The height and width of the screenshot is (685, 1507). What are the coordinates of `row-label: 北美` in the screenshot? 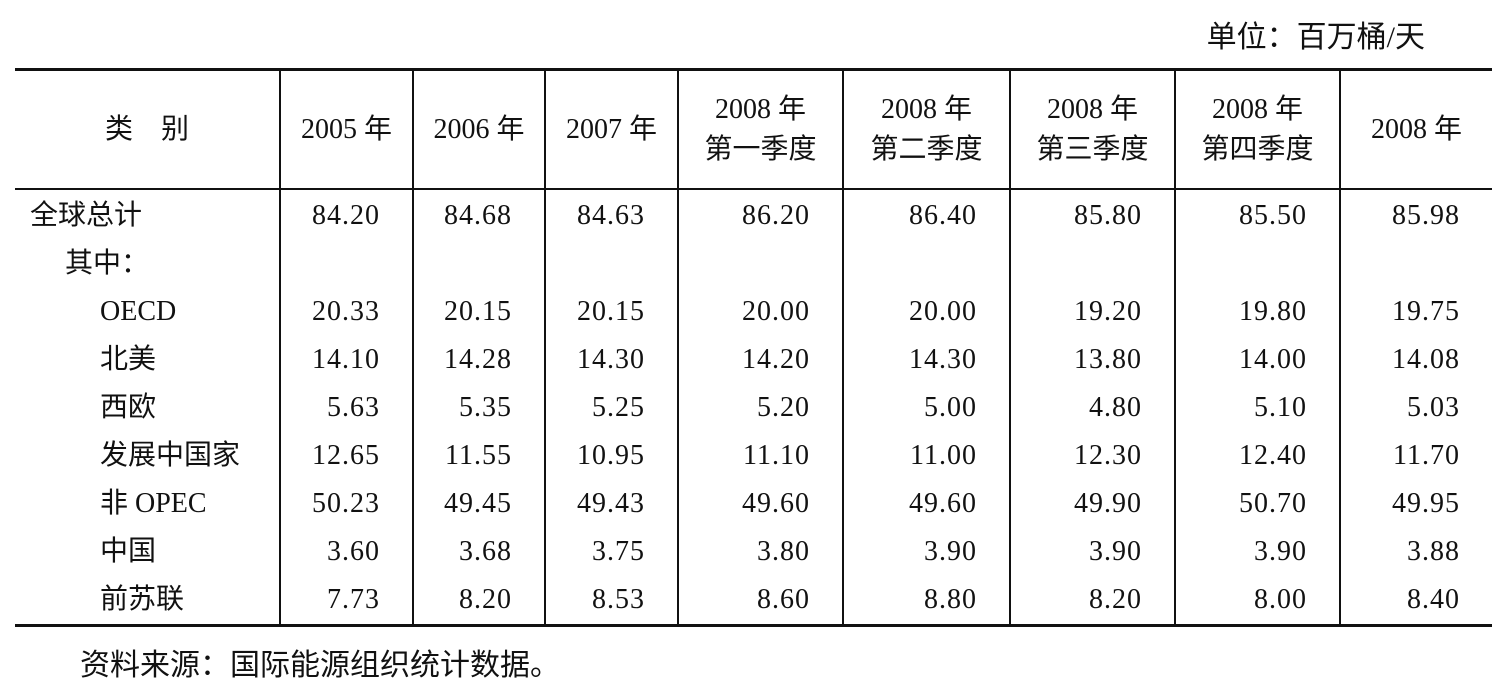 It's located at (128, 359).